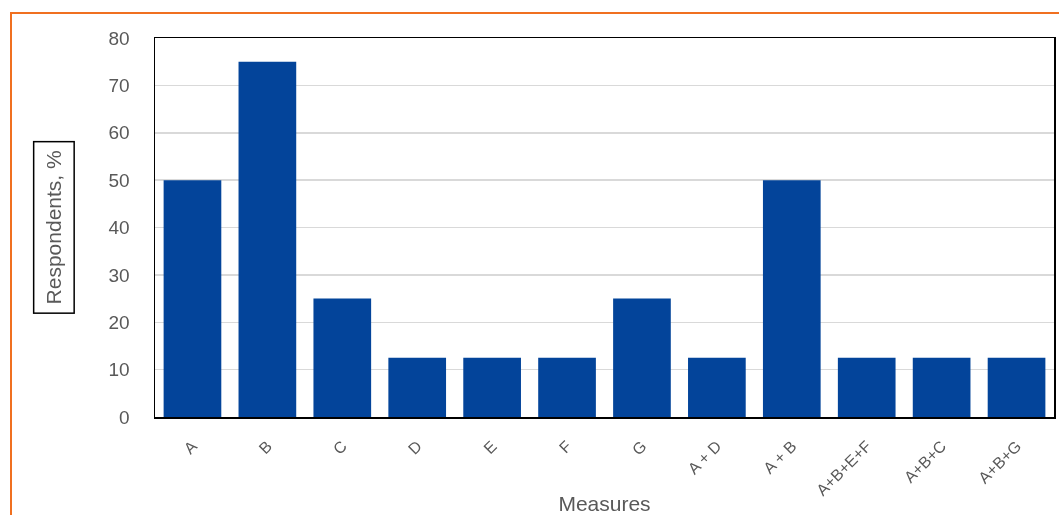  What do you see at coordinates (119, 180) in the screenshot?
I see `y-tick-label: 50` at bounding box center [119, 180].